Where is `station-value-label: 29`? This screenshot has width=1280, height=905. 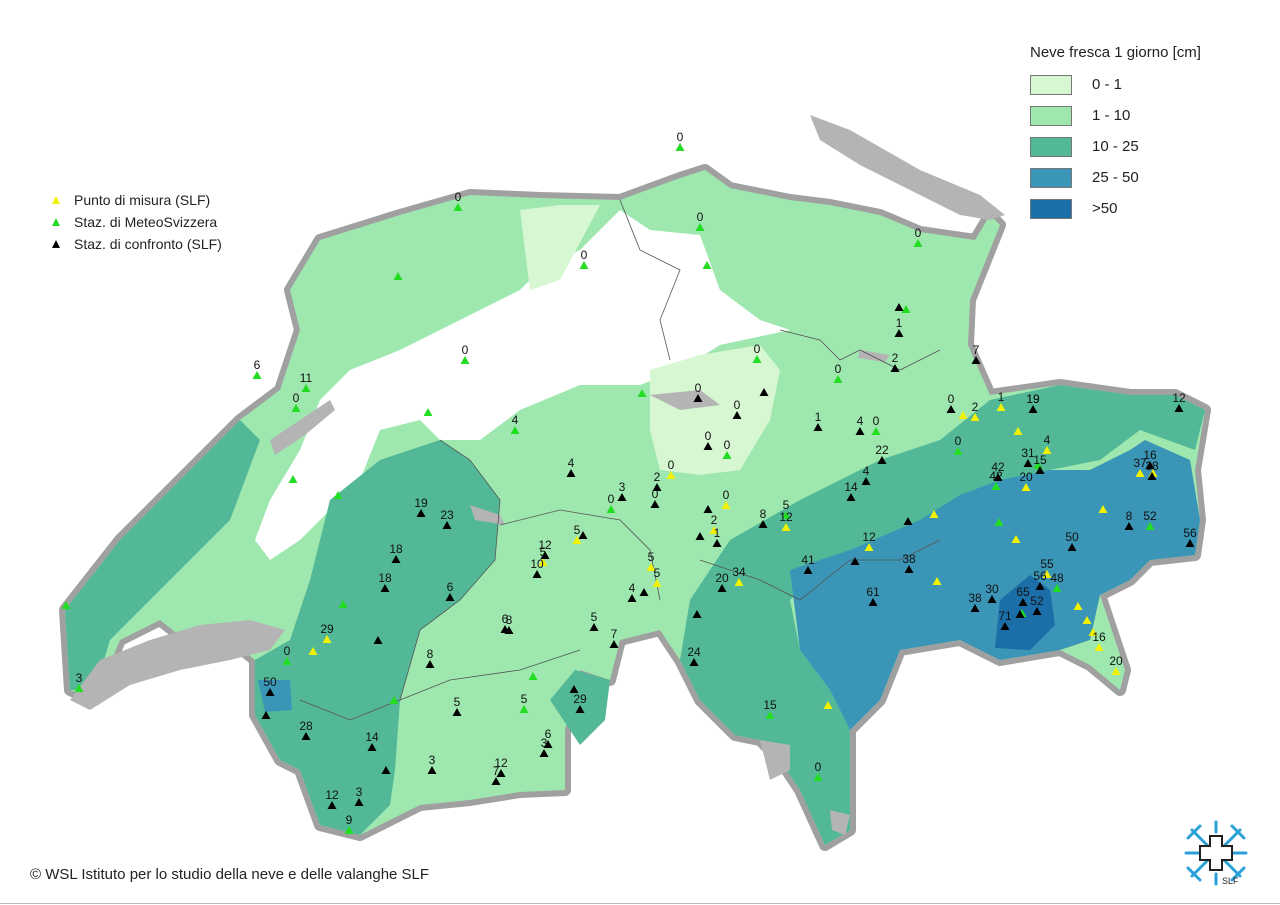
station-value-label: 29 is located at coordinates (327, 629).